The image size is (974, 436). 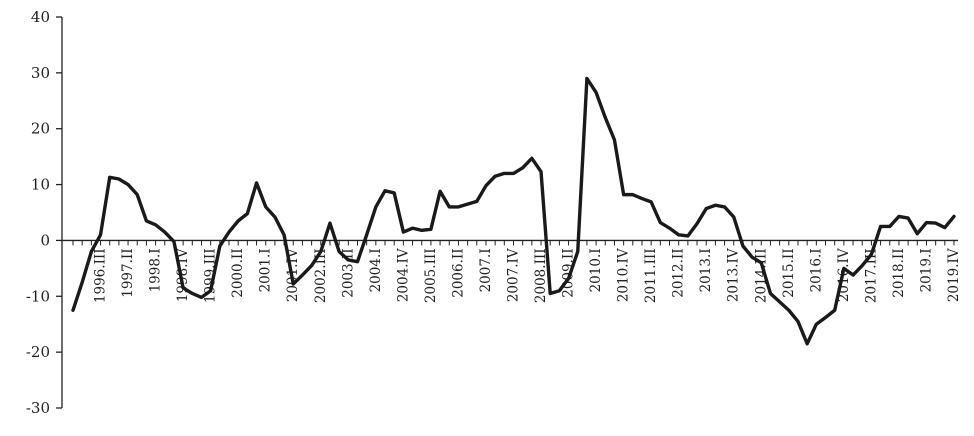 I want to click on x-tick-label: 2018.II, so click(x=899, y=272).